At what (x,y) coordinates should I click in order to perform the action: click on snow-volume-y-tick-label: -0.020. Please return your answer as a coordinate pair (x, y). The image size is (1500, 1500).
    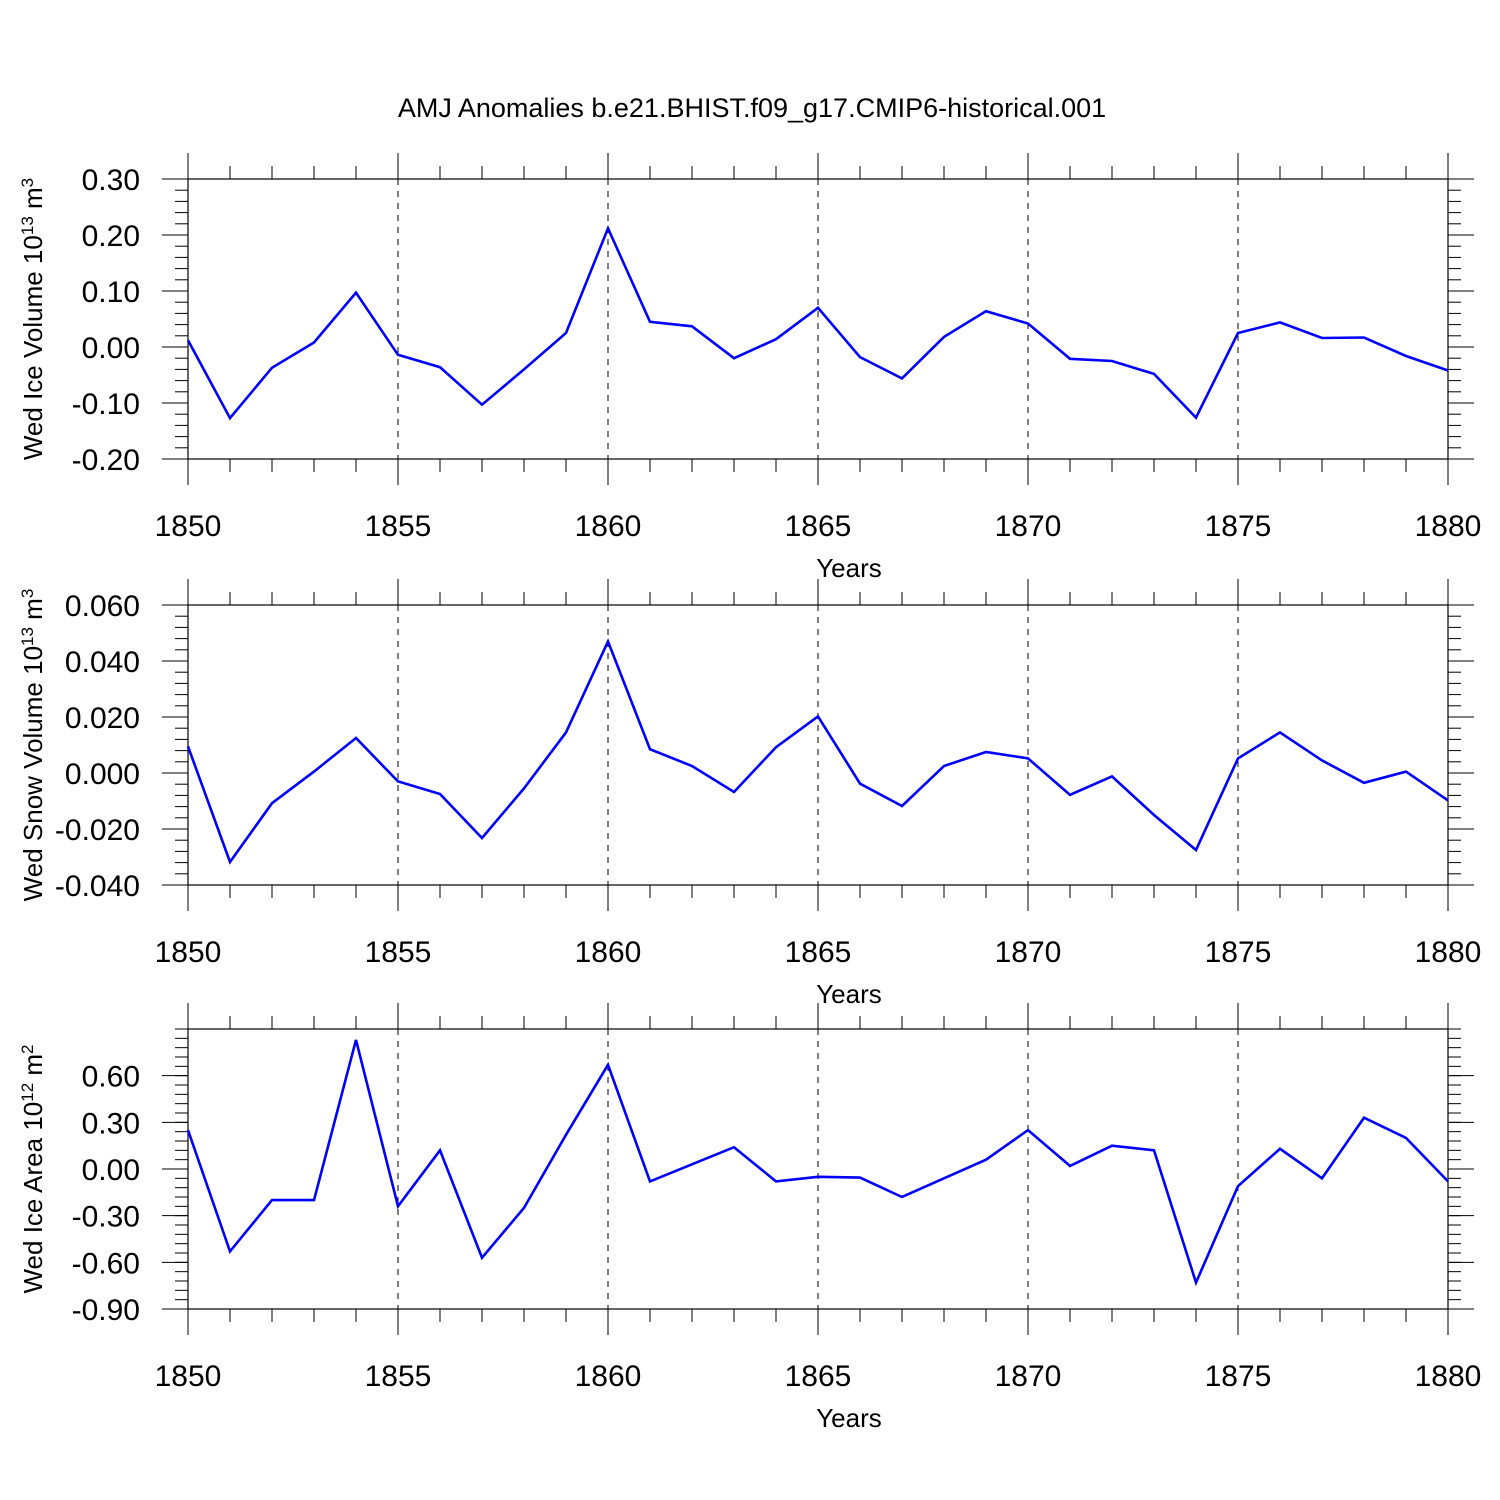
    Looking at the image, I should click on (97, 830).